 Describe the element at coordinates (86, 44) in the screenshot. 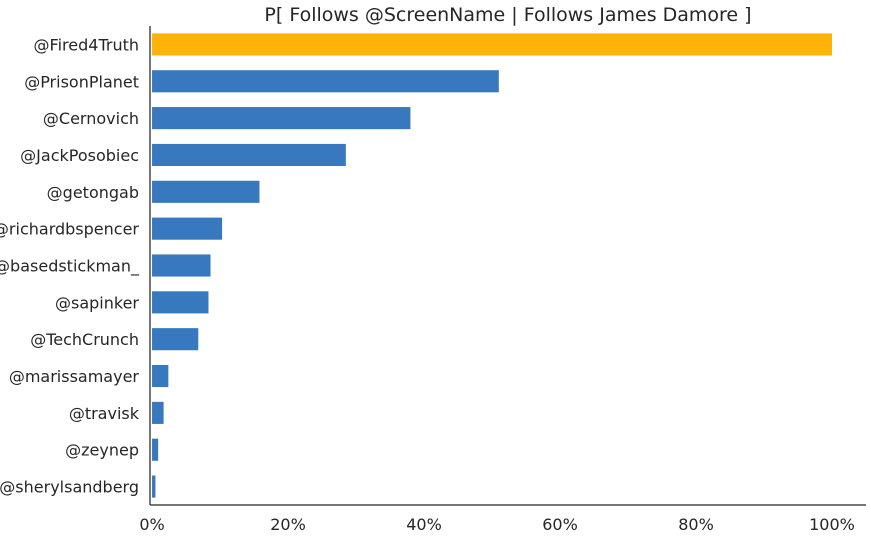

I see `category-label: @Fired4Truth` at that location.